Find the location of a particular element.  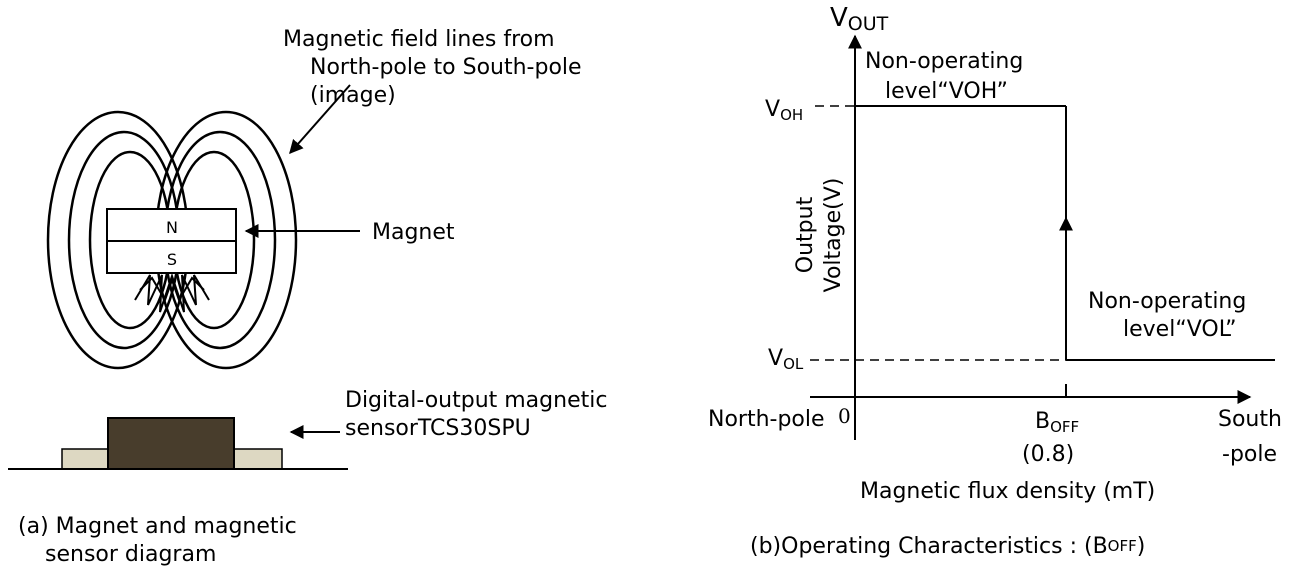

voh-label: VOH is located at coordinates (784, 110).